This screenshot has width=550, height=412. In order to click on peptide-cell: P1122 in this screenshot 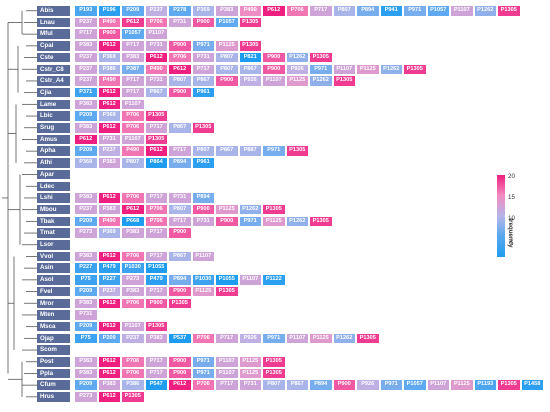, I will do `click(274, 280)`.